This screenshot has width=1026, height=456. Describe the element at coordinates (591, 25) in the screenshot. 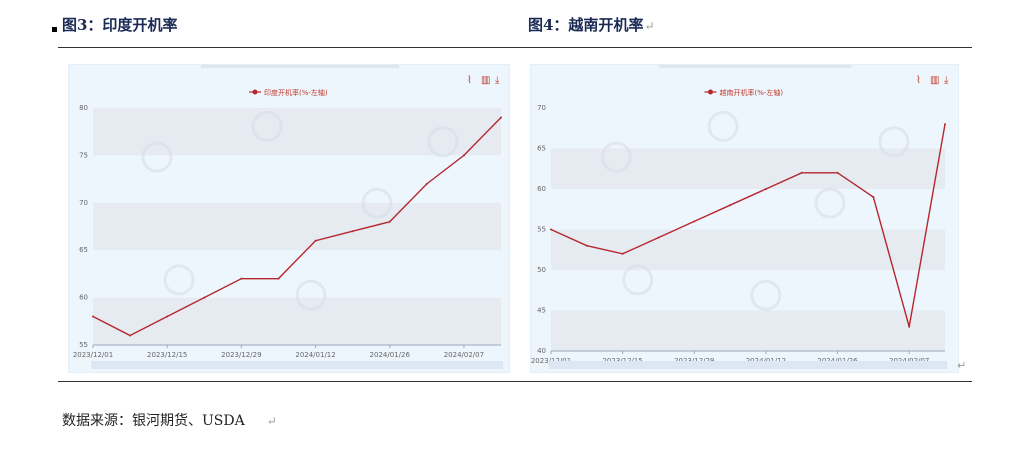

I see `right-chart-title: 图4：越南开机率↵` at that location.